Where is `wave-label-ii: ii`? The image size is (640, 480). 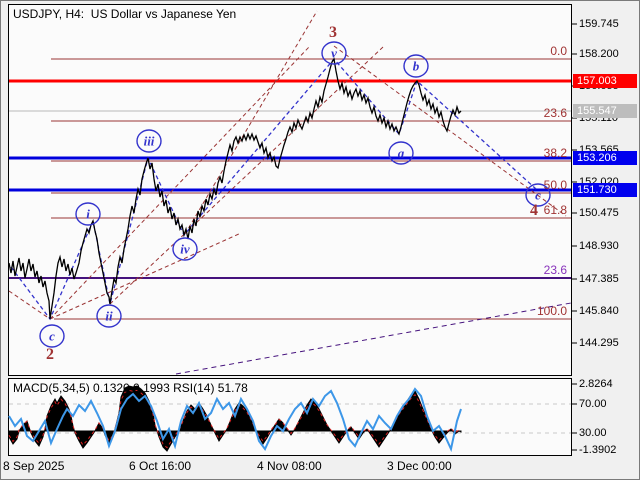 wave-label-ii: ii is located at coordinates (109, 316).